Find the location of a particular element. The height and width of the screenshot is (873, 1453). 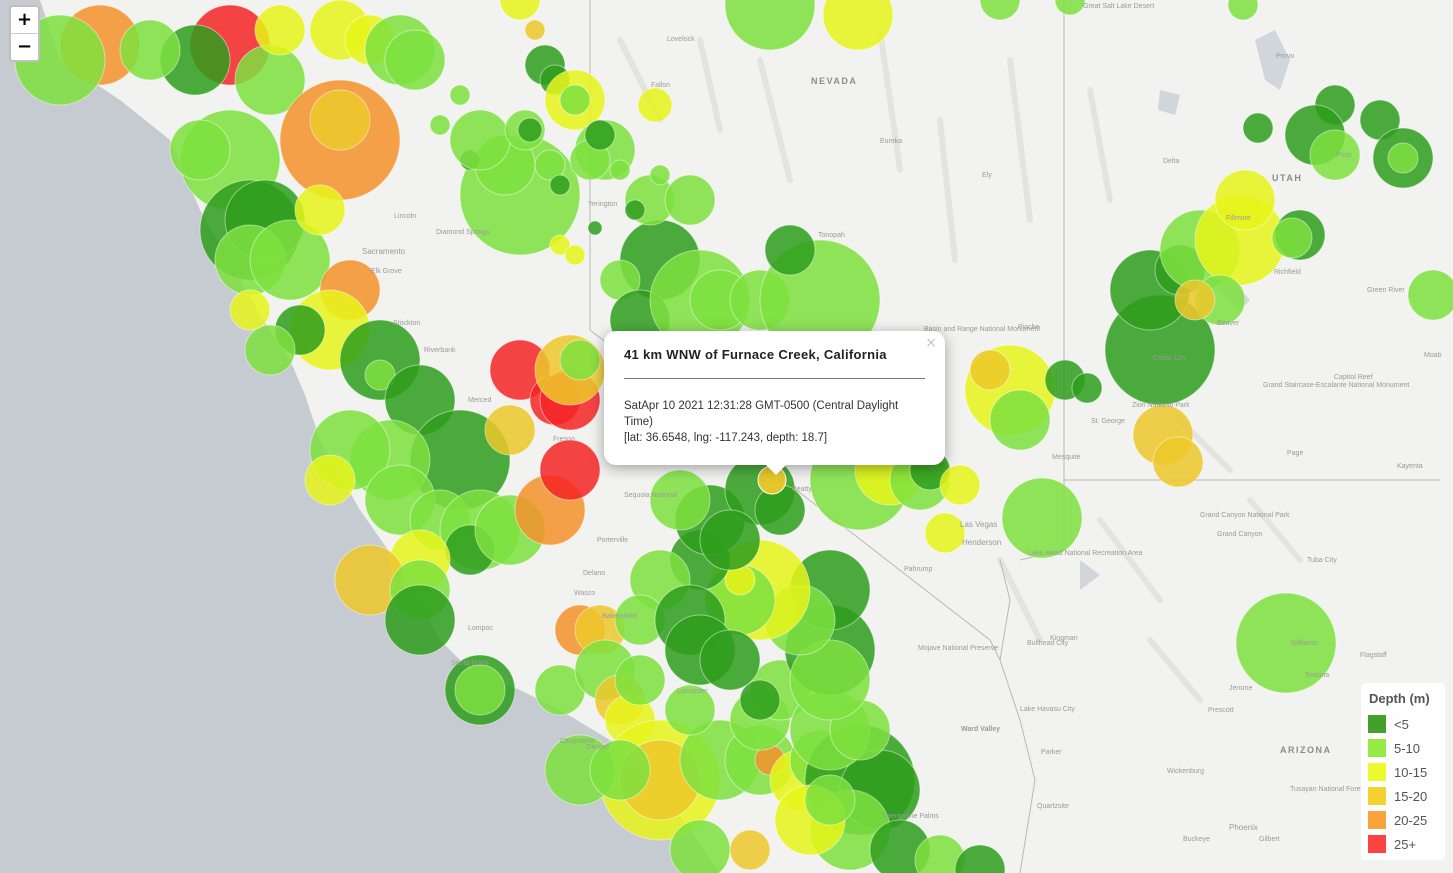

place-label: Sequoia National is located at coordinates (651, 495).